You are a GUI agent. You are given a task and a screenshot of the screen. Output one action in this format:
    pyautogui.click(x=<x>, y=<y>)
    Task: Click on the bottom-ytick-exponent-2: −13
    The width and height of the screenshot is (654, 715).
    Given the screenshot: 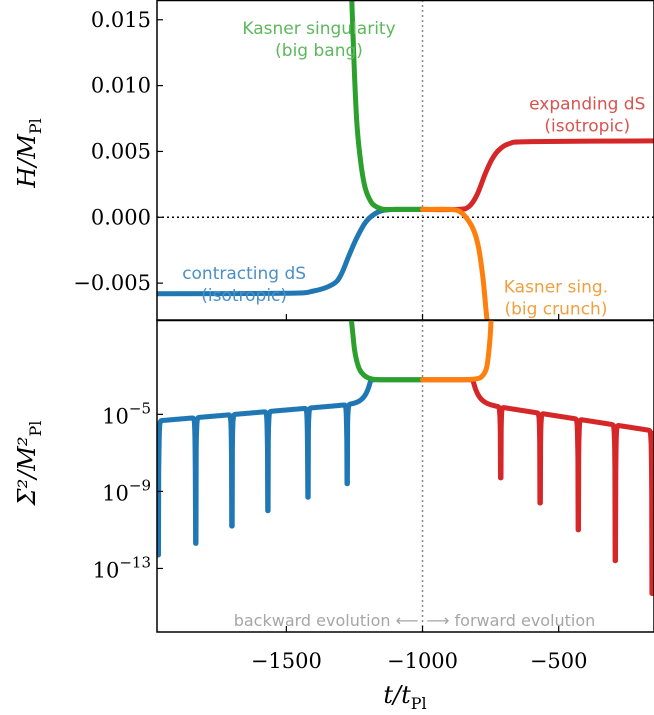 What is the action you would take?
    pyautogui.click(x=135, y=562)
    